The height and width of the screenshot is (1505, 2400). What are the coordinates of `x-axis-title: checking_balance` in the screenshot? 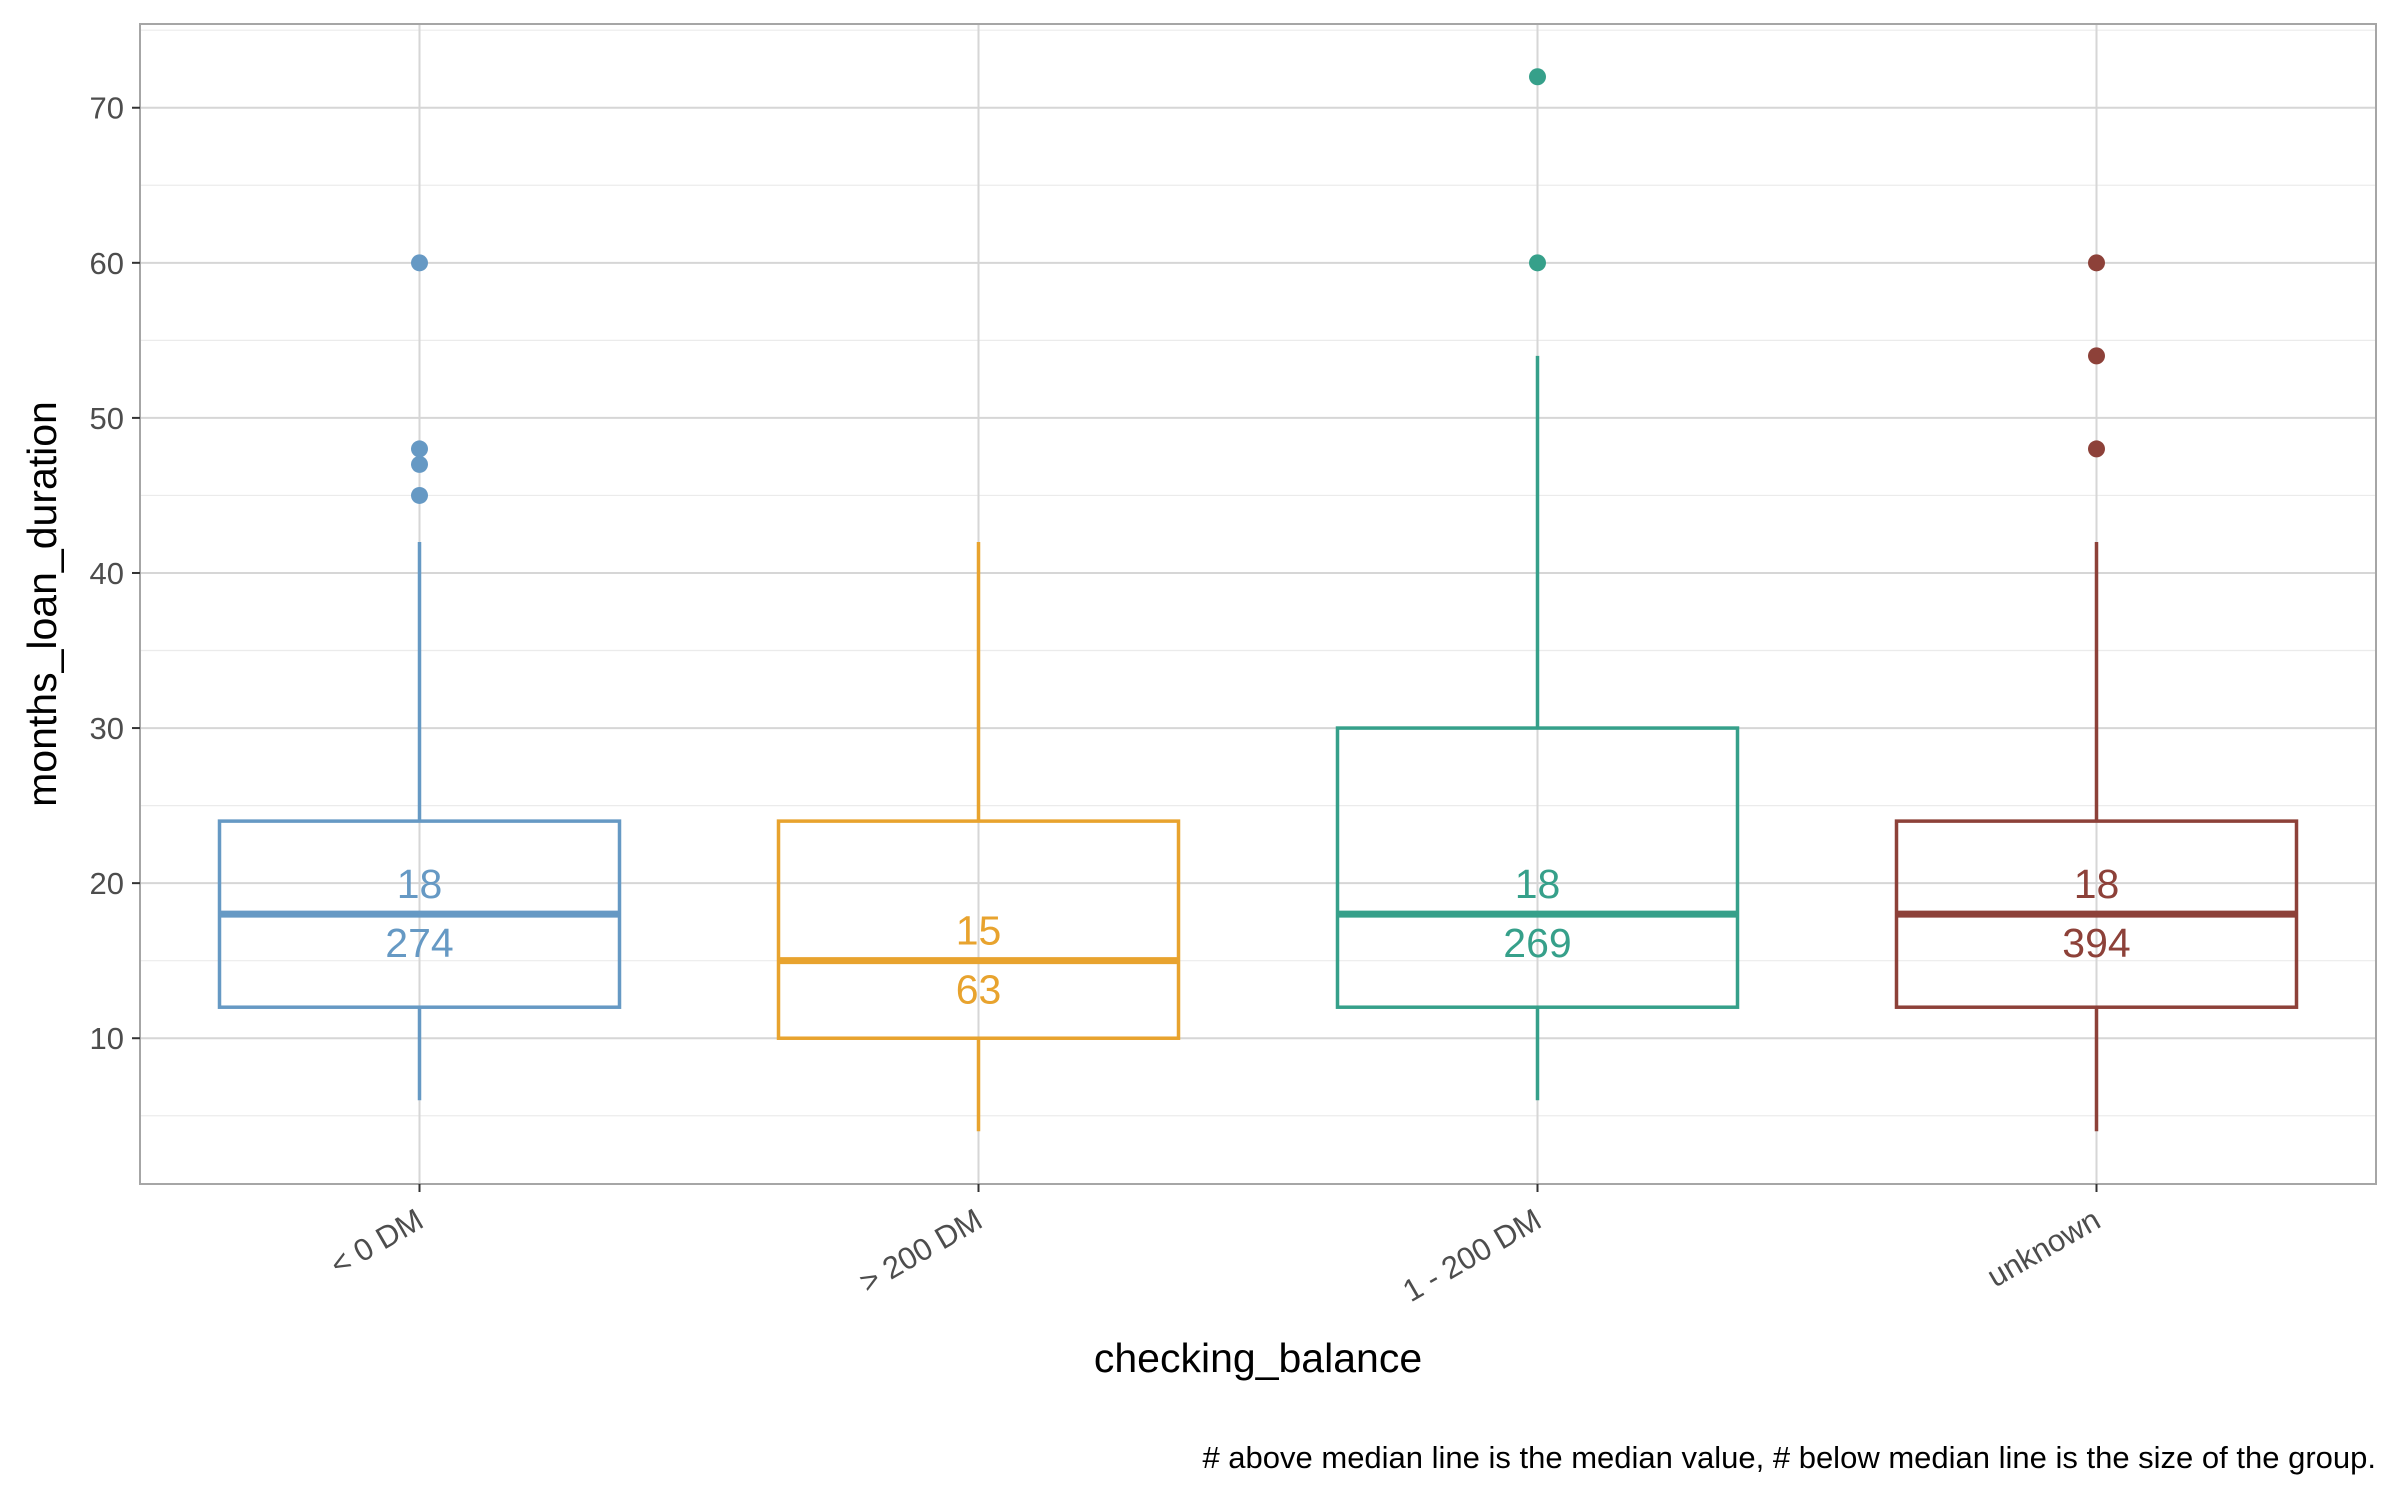 It's located at (1258, 1358).